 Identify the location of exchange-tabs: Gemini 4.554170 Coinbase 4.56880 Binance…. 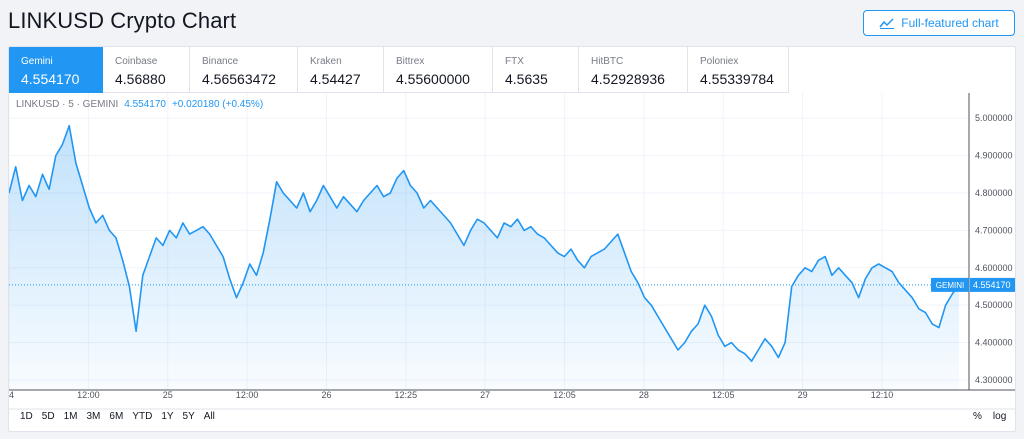
(399, 70).